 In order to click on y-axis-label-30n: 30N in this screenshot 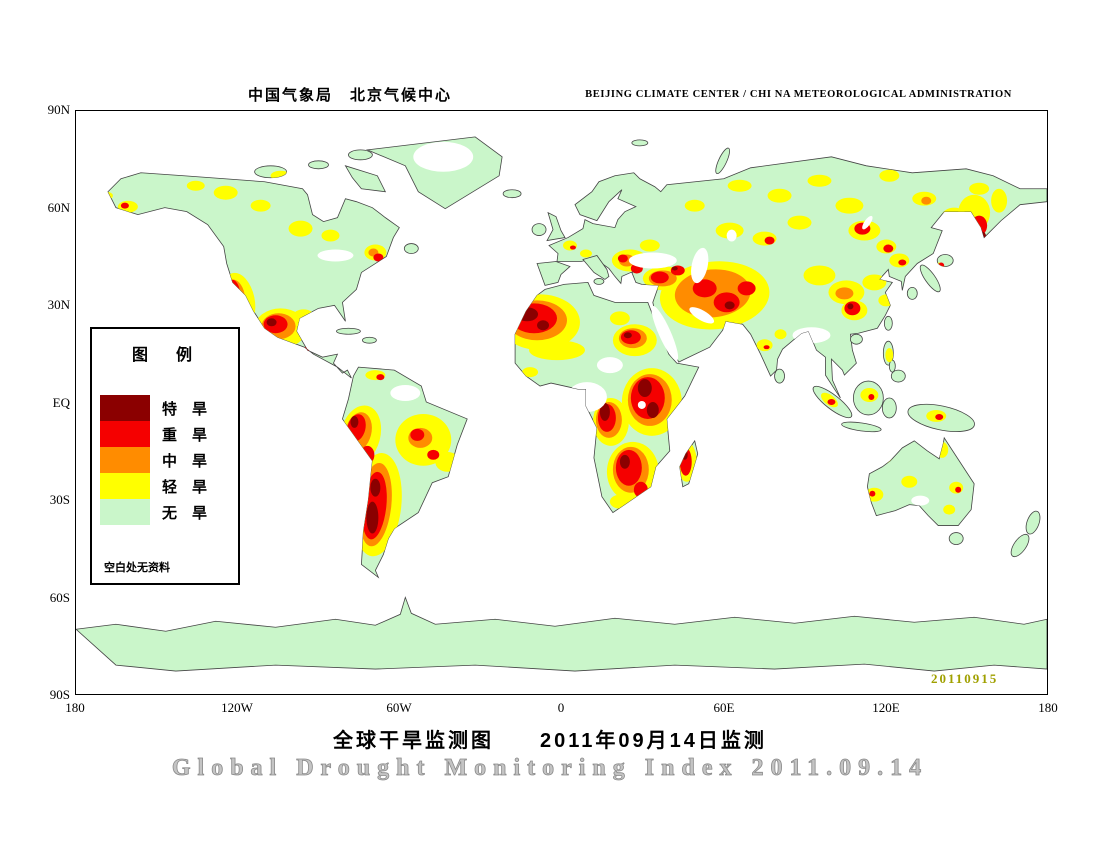, I will do `click(58, 304)`.